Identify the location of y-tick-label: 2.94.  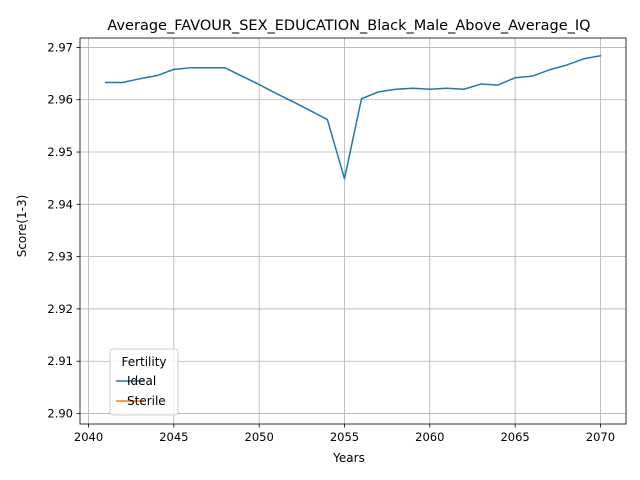
(60, 204).